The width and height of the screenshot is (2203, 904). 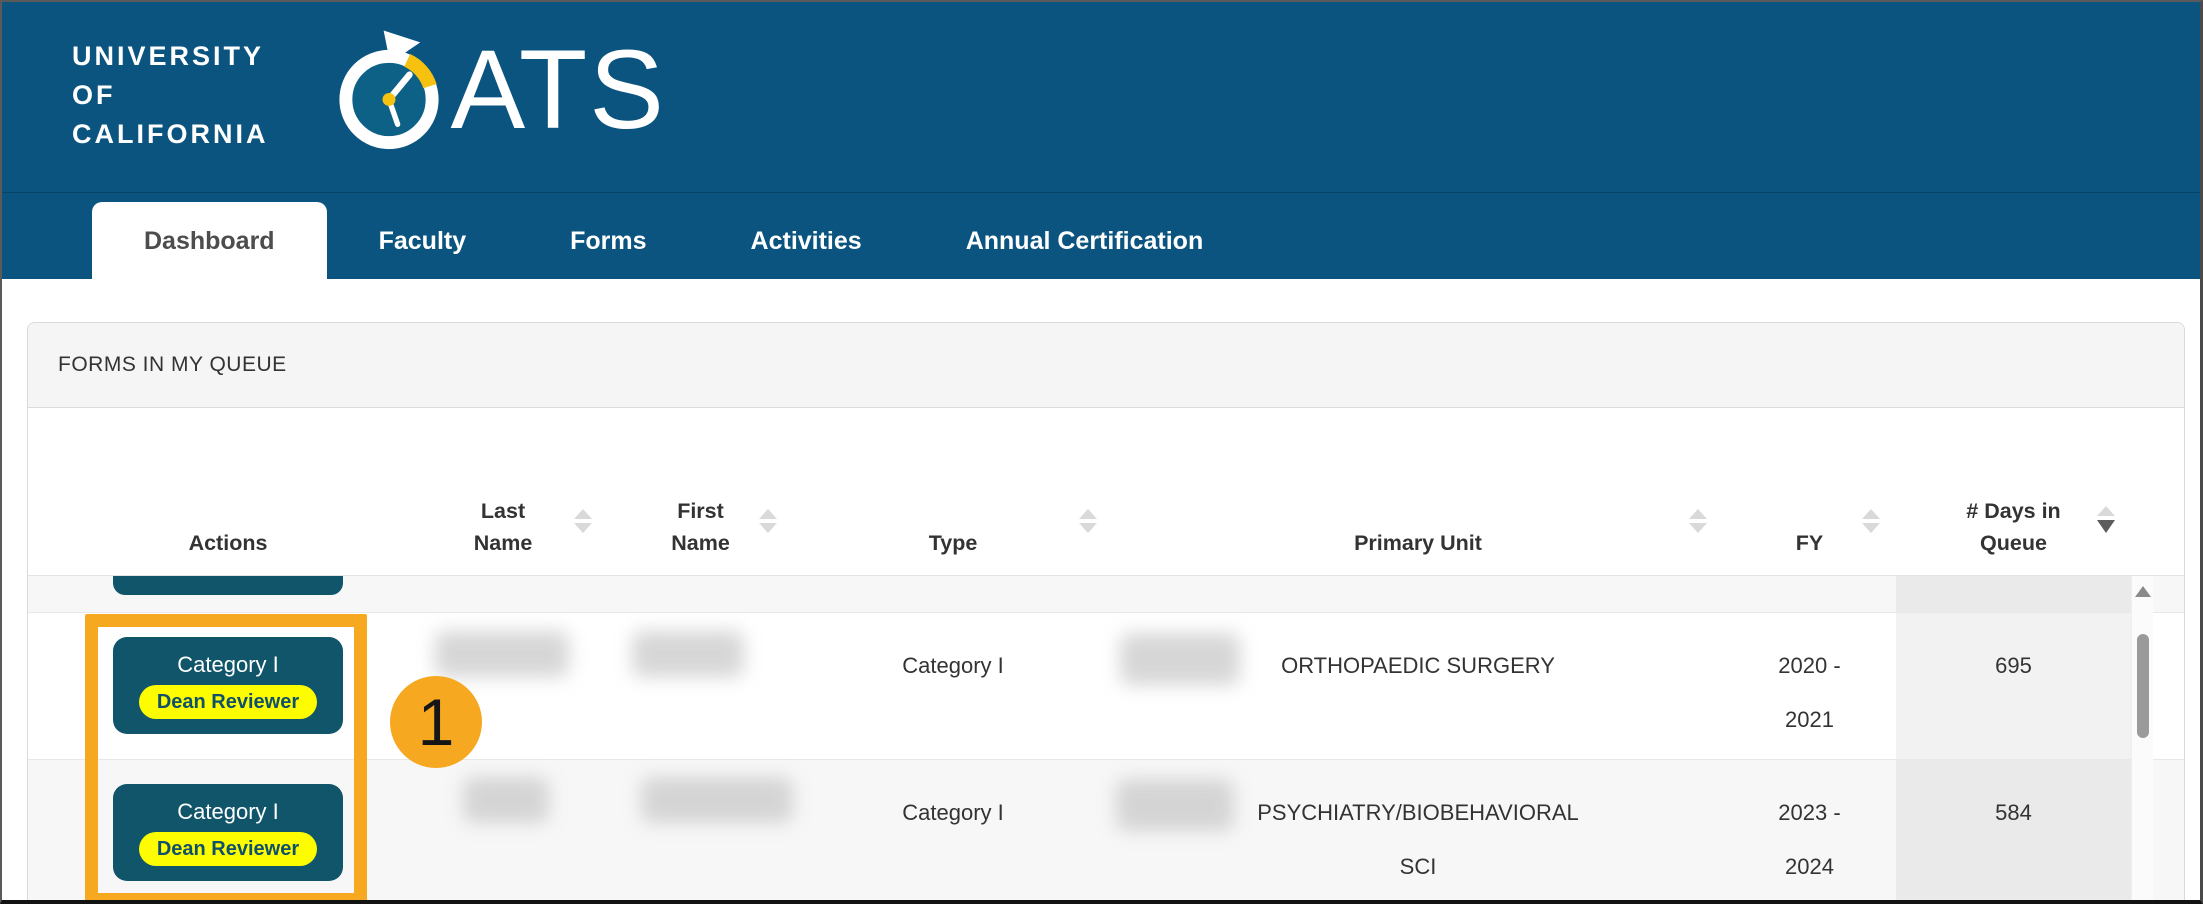 What do you see at coordinates (1418, 665) in the screenshot?
I see `primary-unit-cell: ORTHOPAEDIC SURGERY` at bounding box center [1418, 665].